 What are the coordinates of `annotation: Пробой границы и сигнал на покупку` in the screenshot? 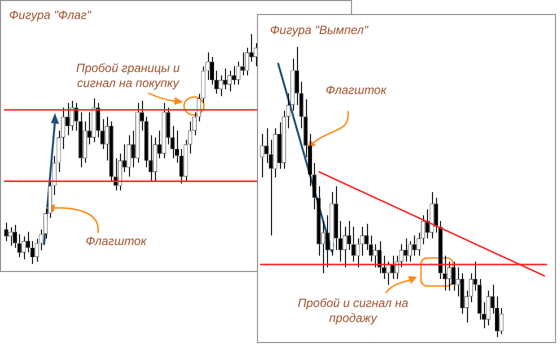 It's located at (128, 76).